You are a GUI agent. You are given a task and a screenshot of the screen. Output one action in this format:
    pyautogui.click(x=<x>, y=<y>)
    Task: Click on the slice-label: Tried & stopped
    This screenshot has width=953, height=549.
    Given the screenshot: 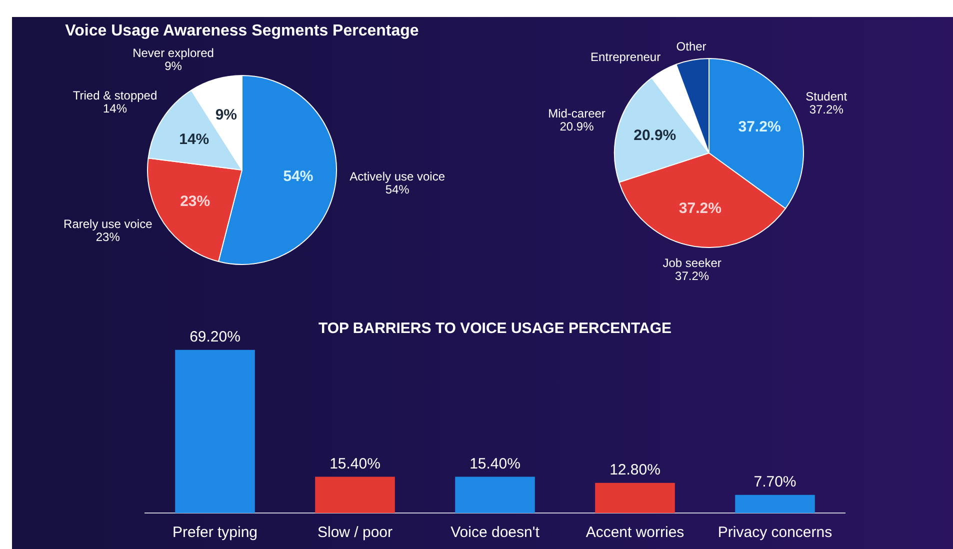 What is the action you would take?
    pyautogui.click(x=115, y=95)
    